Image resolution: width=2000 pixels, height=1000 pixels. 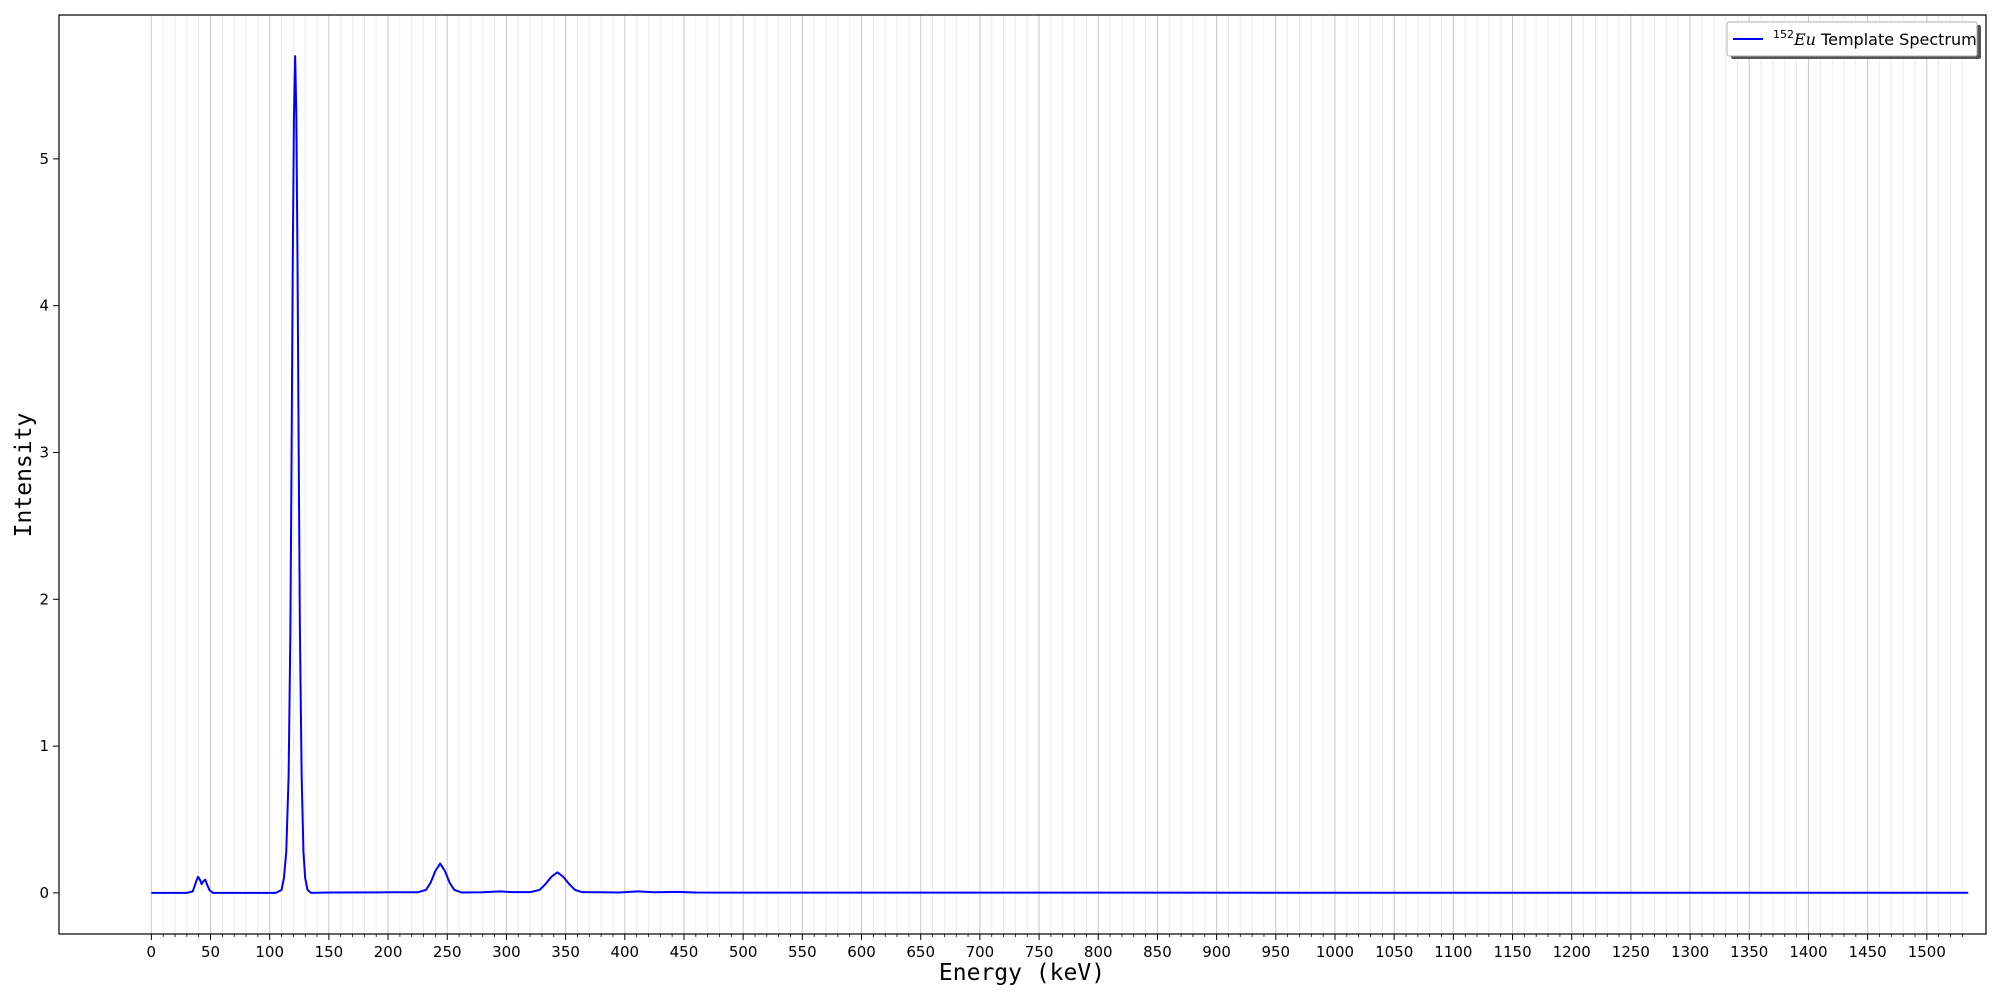 What do you see at coordinates (44, 159) in the screenshot?
I see `y-tick-label: 5` at bounding box center [44, 159].